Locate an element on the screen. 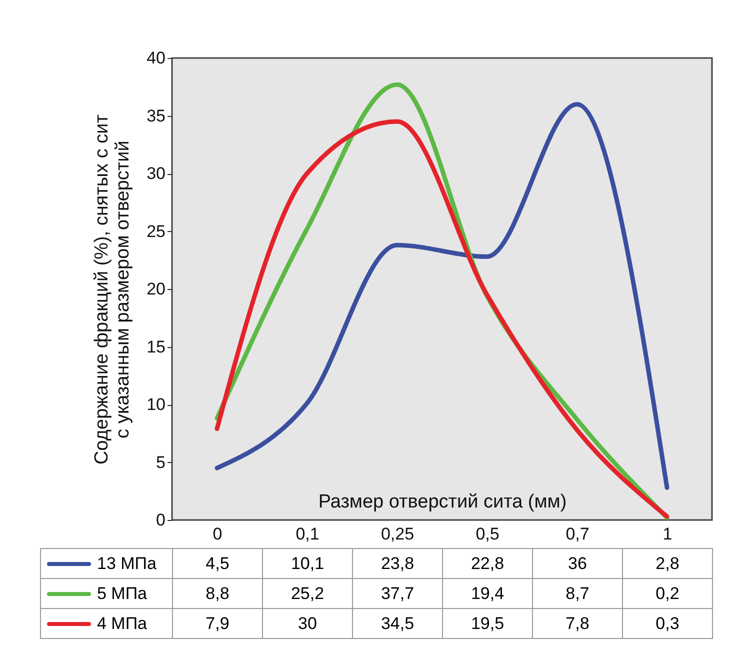  data-label: 23,8 is located at coordinates (397, 563).